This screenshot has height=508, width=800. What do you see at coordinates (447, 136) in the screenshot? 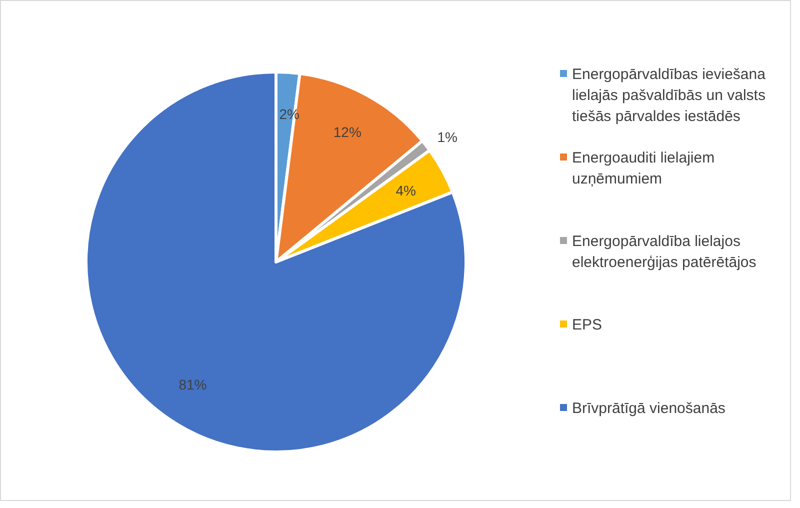
I see `data-label: 1%` at bounding box center [447, 136].